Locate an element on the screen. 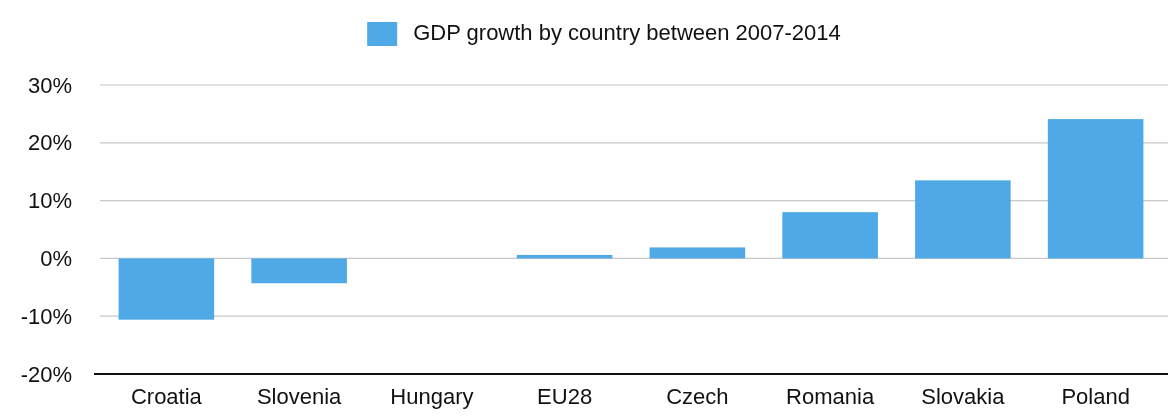 The height and width of the screenshot is (418, 1168). y-tick-label: 30% is located at coordinates (49, 85).